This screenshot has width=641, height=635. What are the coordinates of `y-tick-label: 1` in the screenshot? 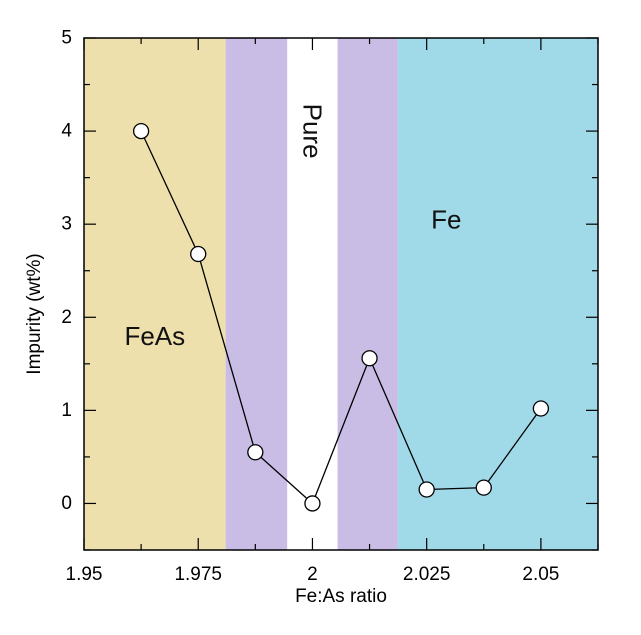 It's located at (66, 410).